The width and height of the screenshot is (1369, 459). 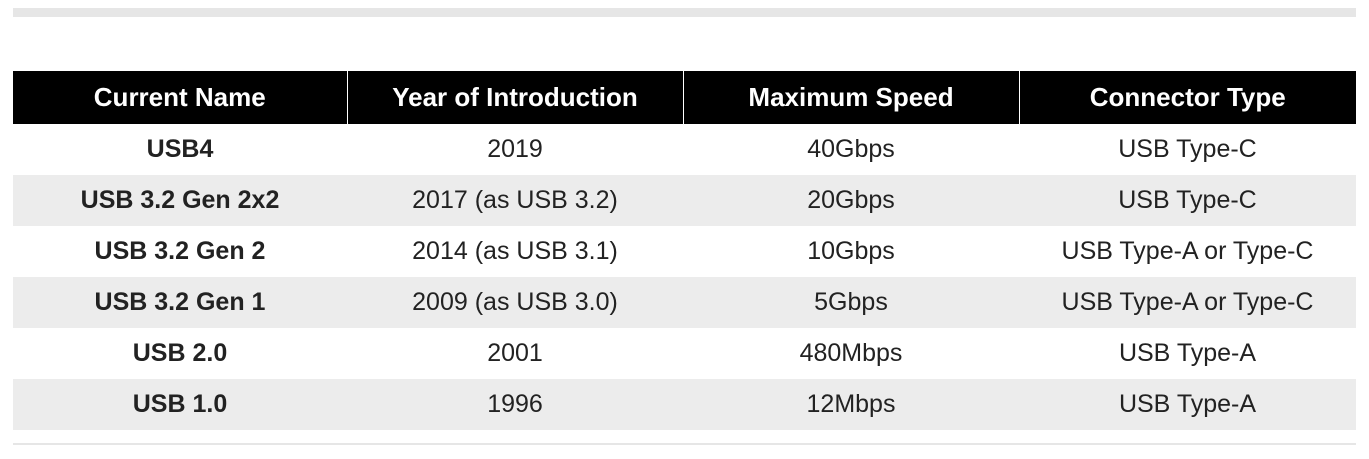 I want to click on table-cell: USB 1.0, so click(x=180, y=404).